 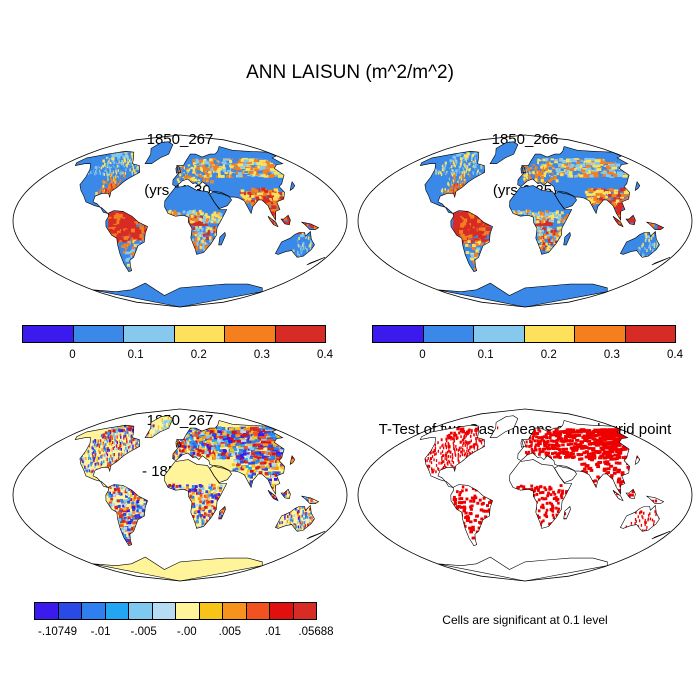 What do you see at coordinates (186, 632) in the screenshot?
I see `colorbar-tick-label: -.00` at bounding box center [186, 632].